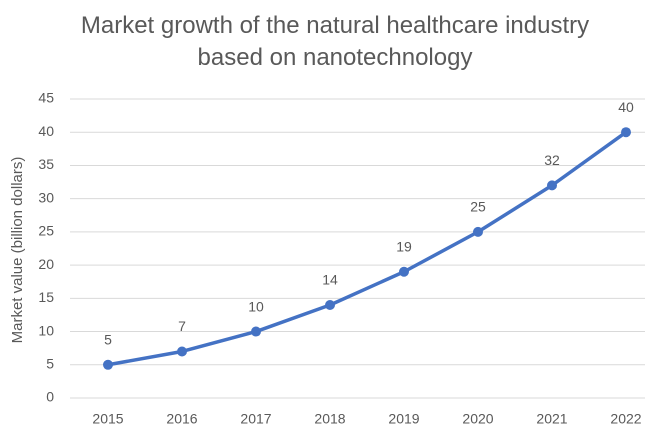 This screenshot has height=427, width=654. What do you see at coordinates (108, 339) in the screenshot?
I see `data-label: 5` at bounding box center [108, 339].